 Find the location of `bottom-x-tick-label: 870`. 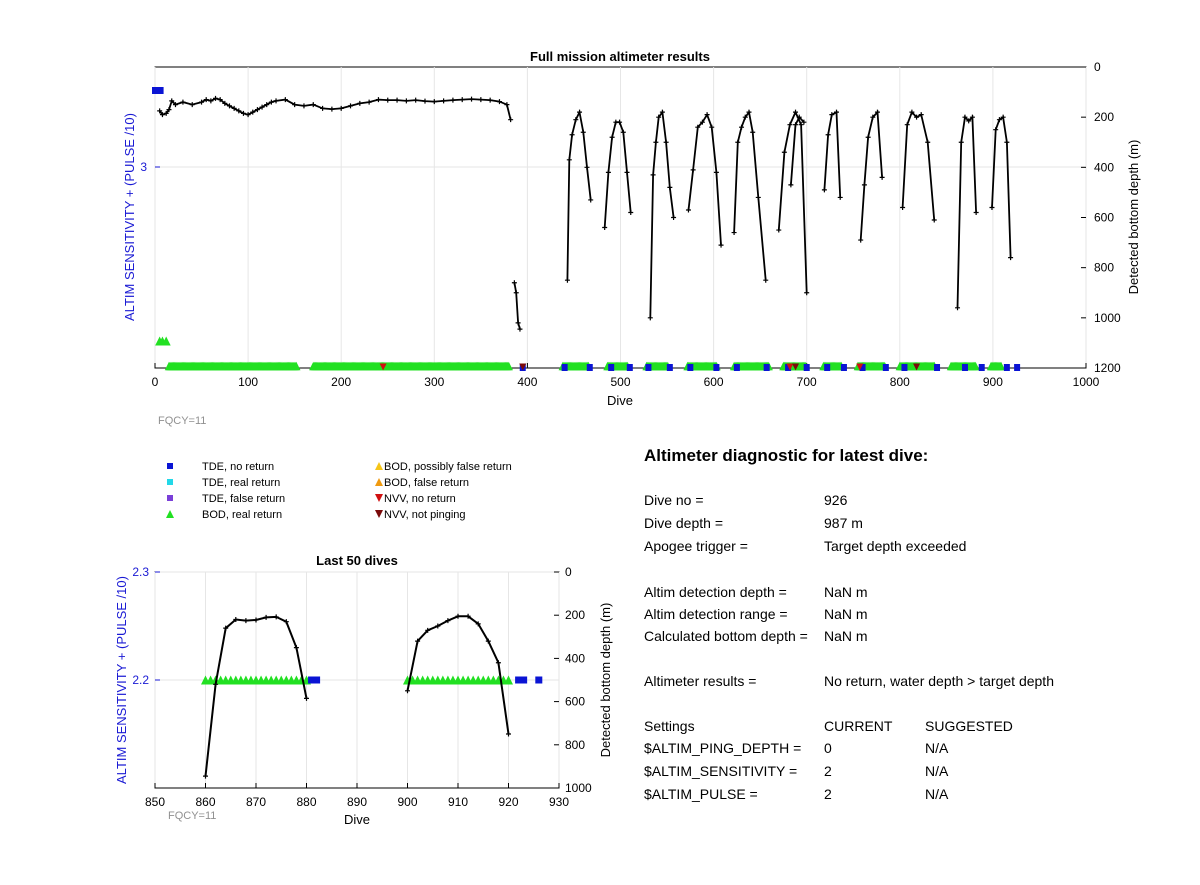

bottom-x-tick-label: 870 is located at coordinates (256, 802).